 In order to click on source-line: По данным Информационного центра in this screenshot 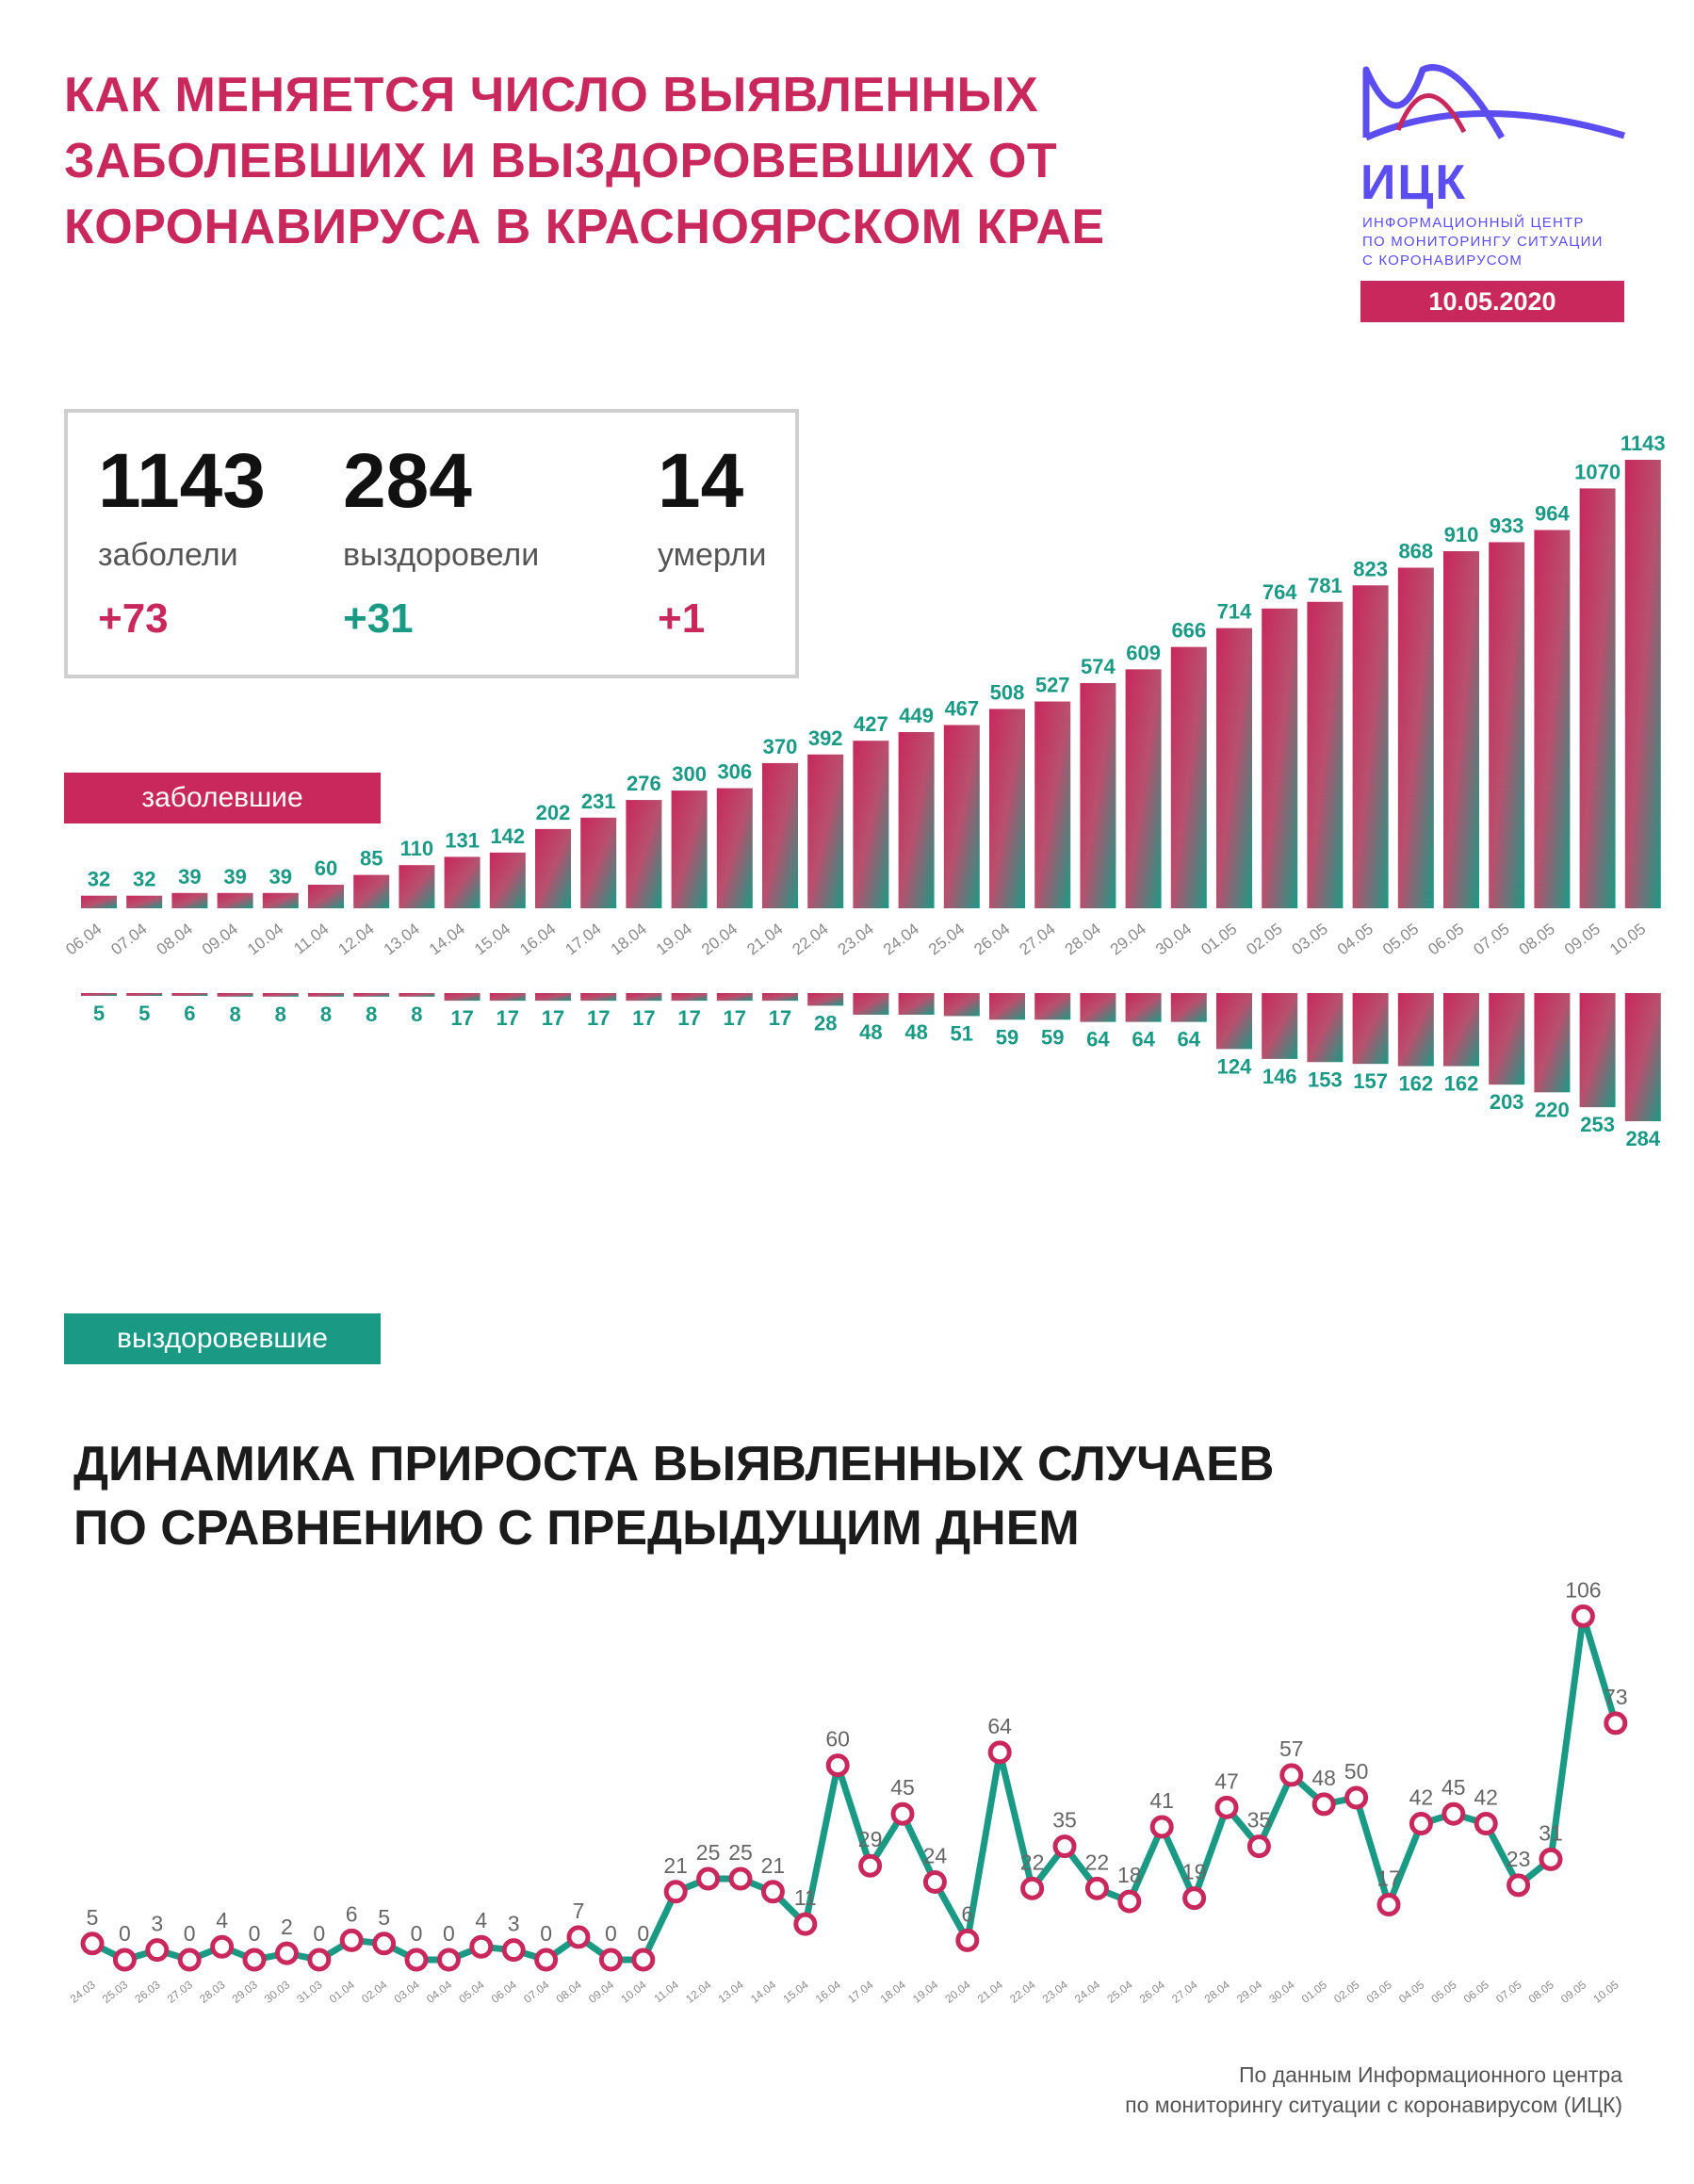, I will do `click(1430, 2074)`.